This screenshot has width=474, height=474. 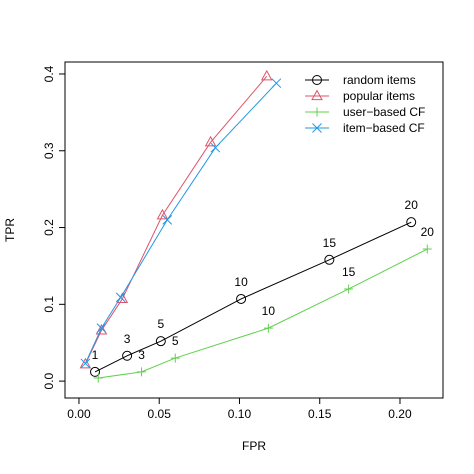 I want to click on point-label: 1, so click(x=95, y=355).